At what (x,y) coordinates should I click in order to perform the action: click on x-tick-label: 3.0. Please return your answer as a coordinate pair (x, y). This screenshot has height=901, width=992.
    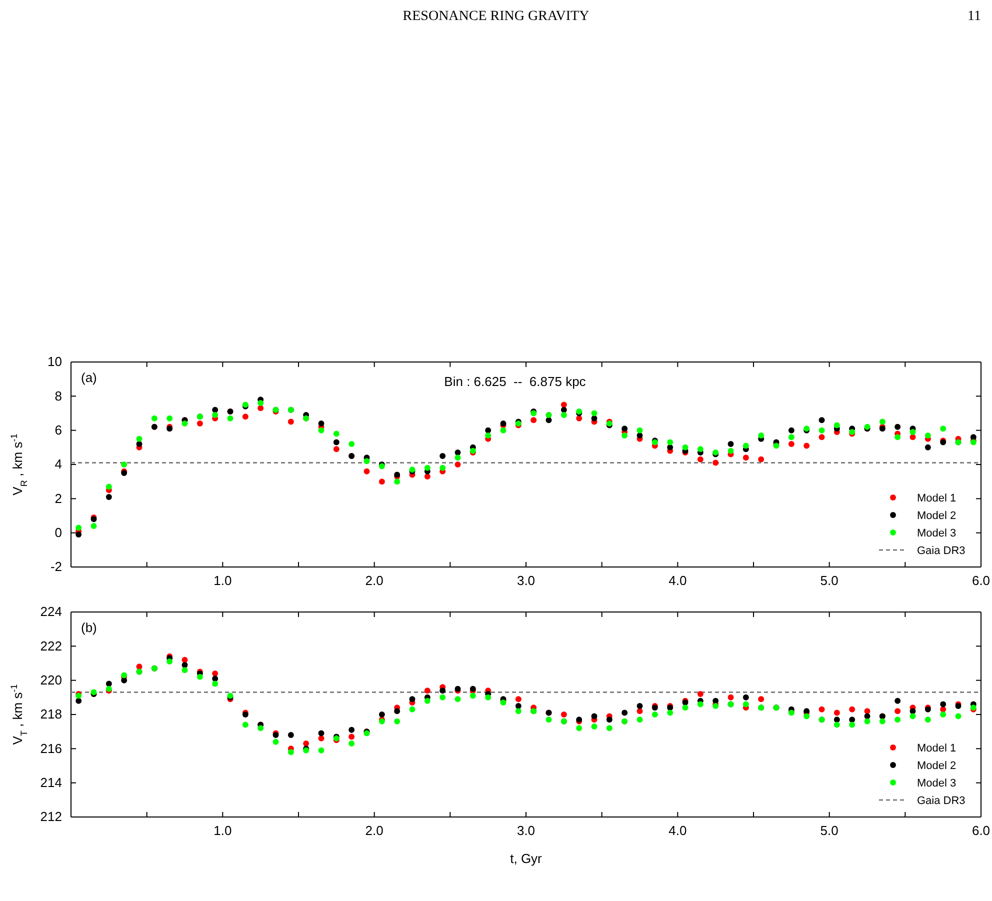
    Looking at the image, I should click on (526, 580).